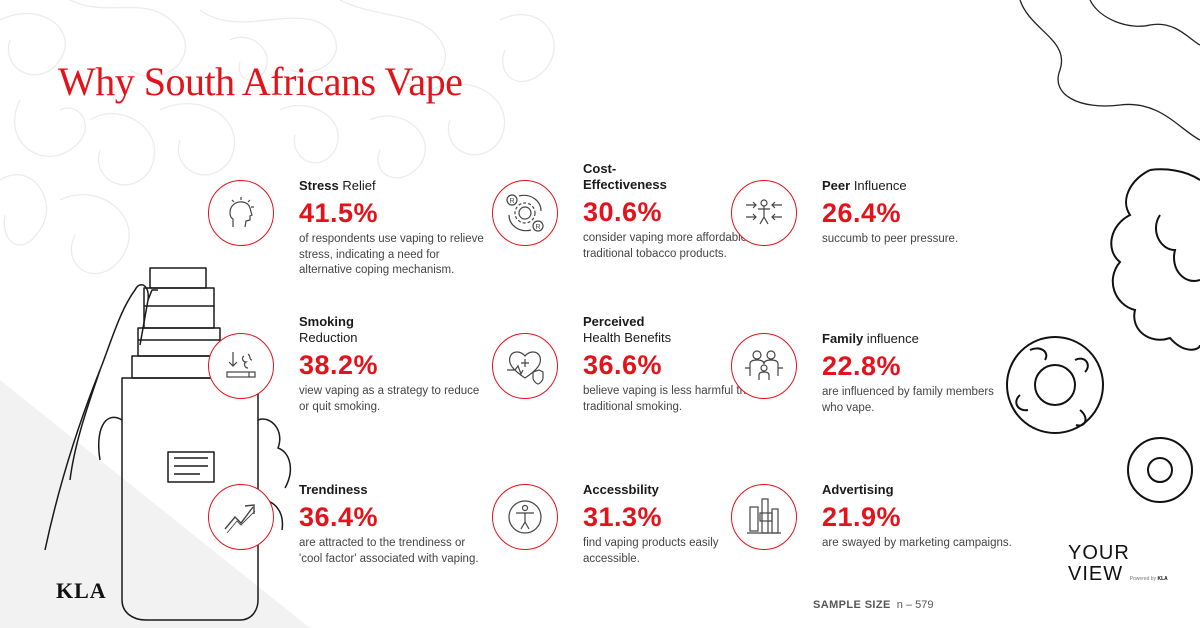 This screenshot has width=1200, height=628. I want to click on head-stress-icon, so click(241, 213).